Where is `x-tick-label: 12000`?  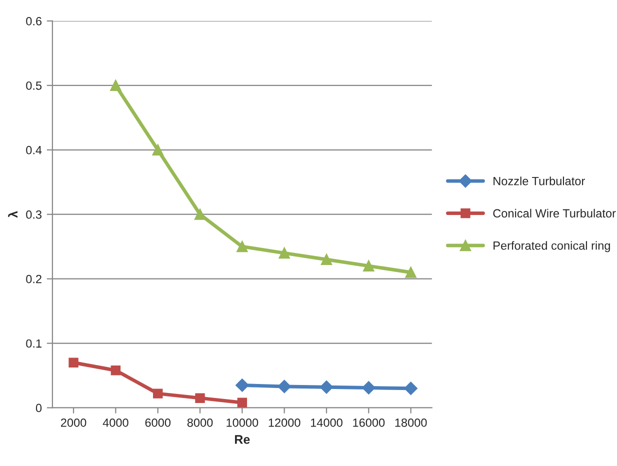 x-tick-label: 12000 is located at coordinates (284, 422).